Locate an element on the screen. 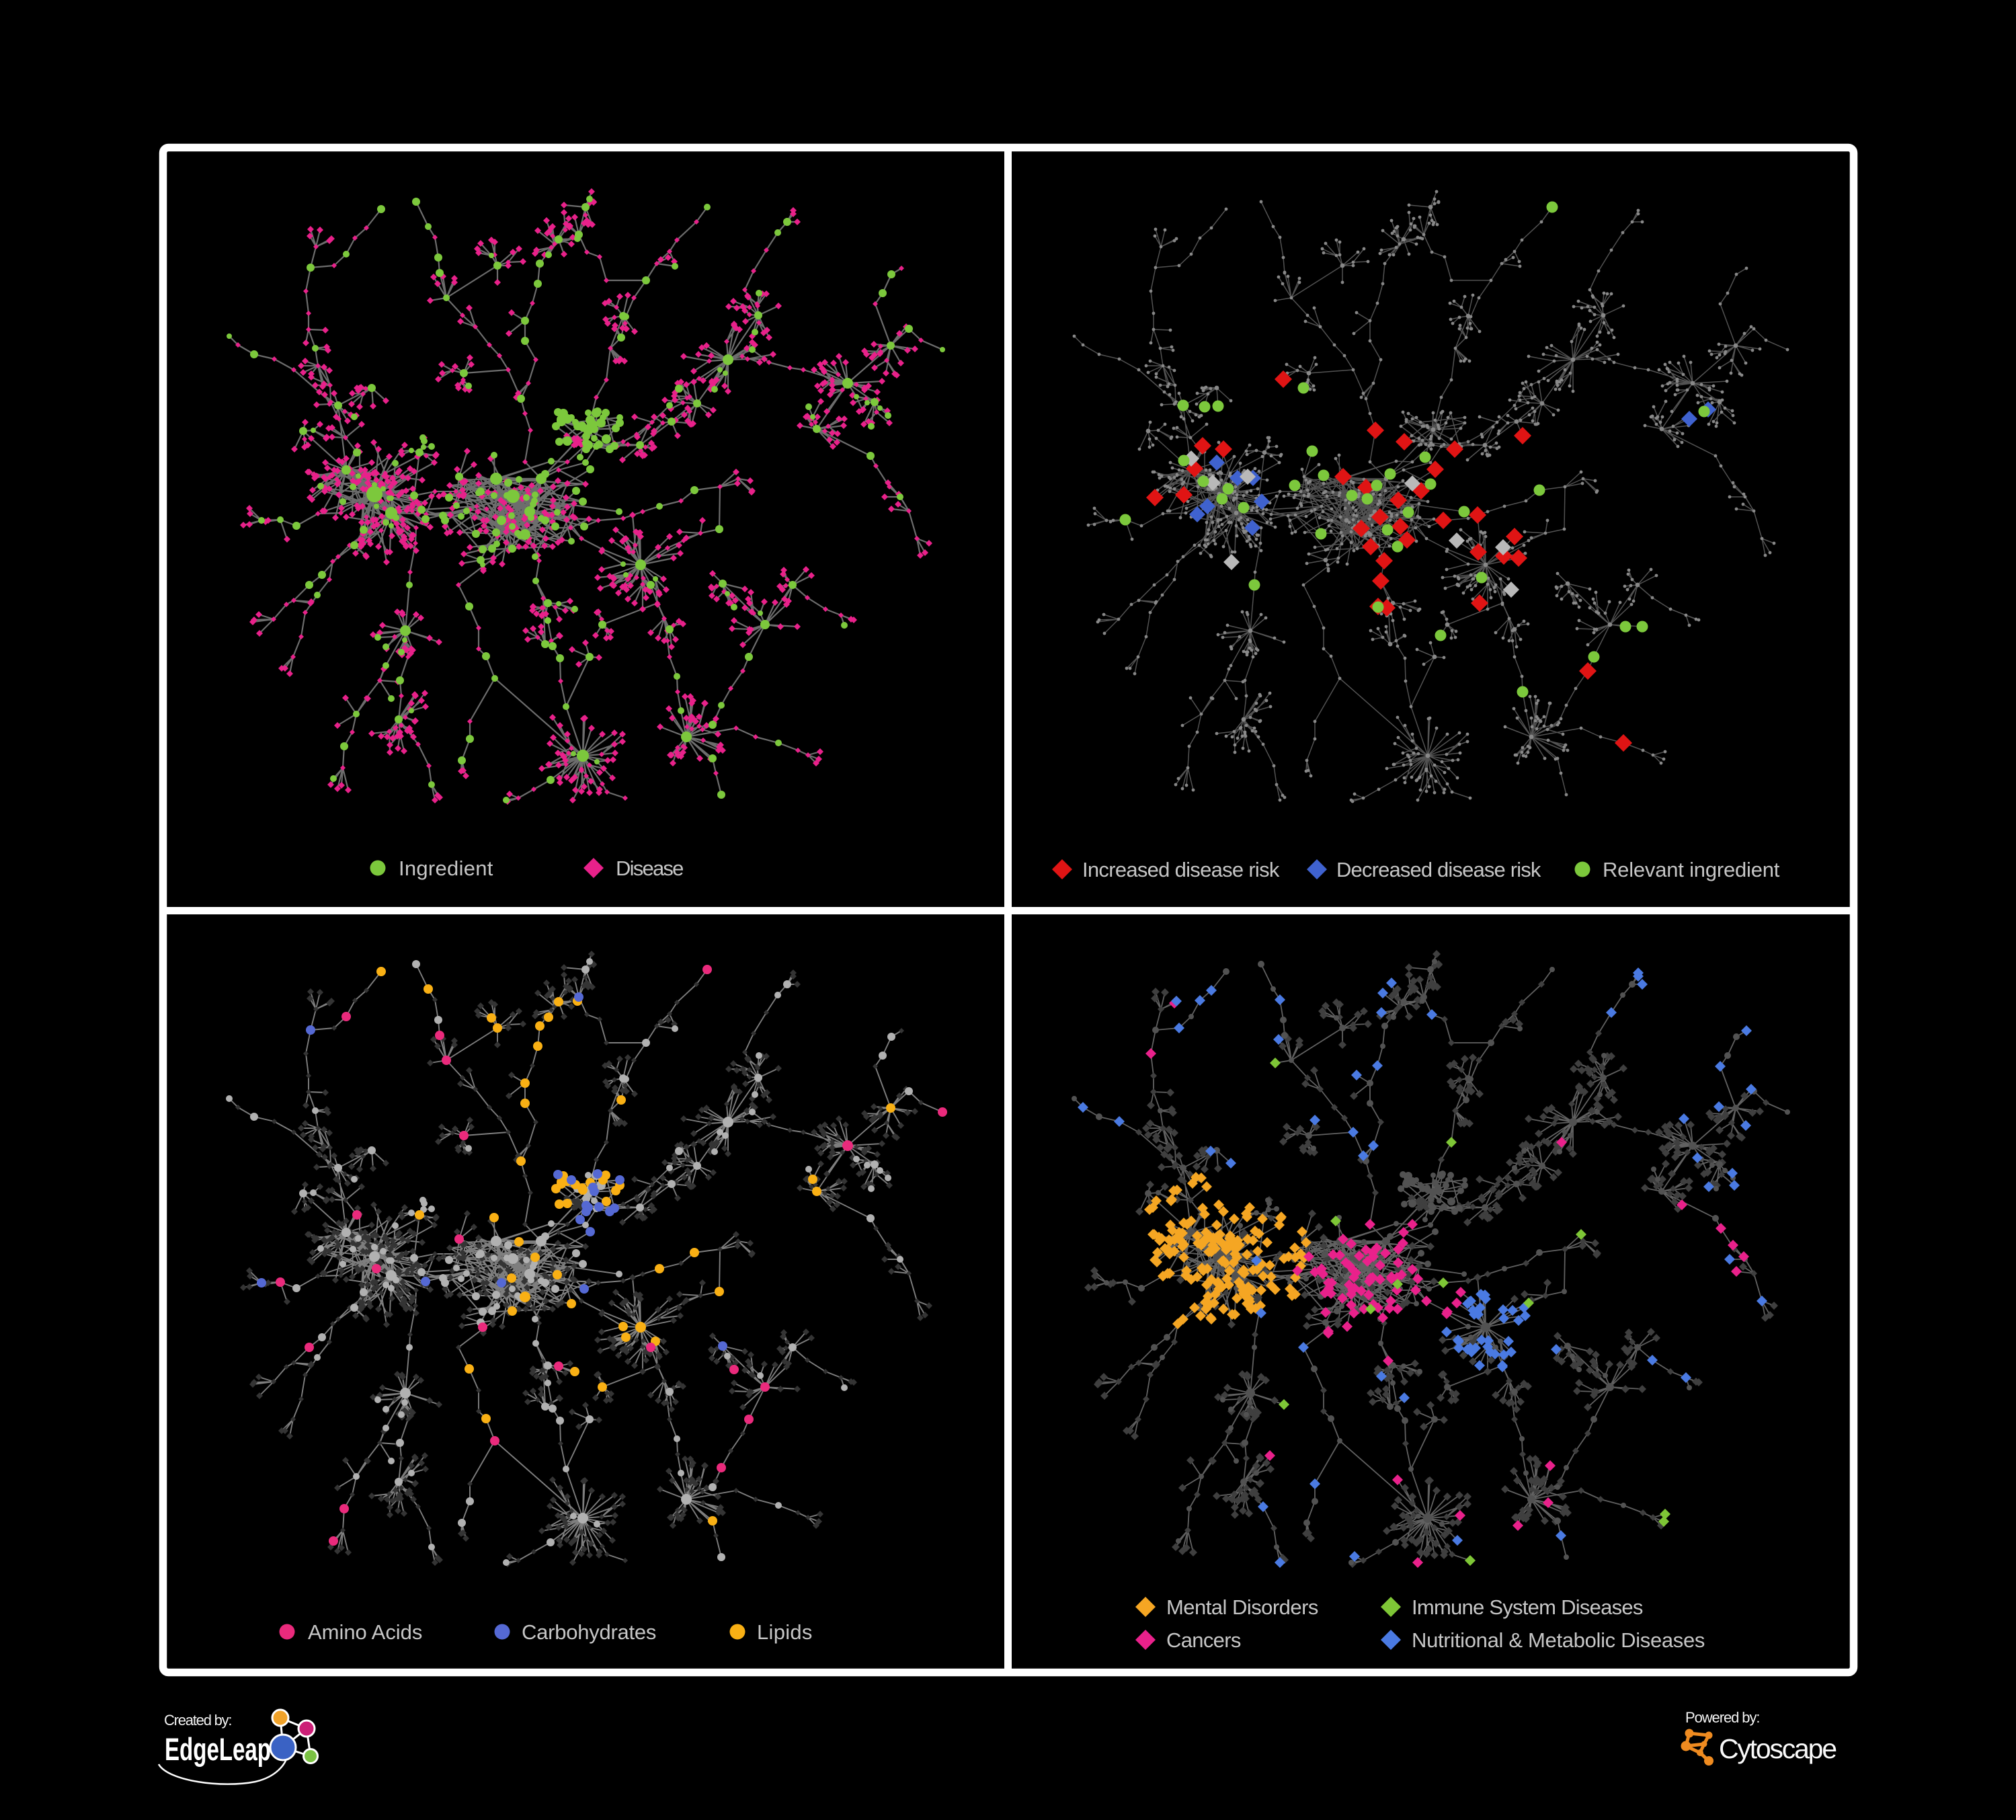 Image resolution: width=2016 pixels, height=1820 pixels. svg-text: Disease is located at coordinates (650, 868).